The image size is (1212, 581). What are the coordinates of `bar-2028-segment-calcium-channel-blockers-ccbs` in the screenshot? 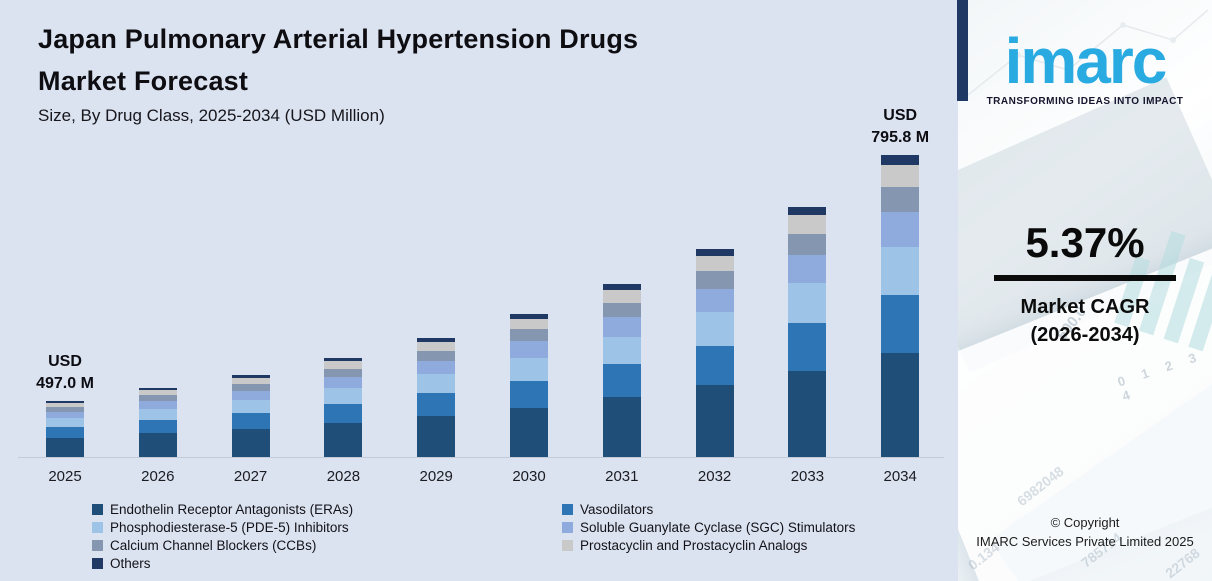 It's located at (343, 372).